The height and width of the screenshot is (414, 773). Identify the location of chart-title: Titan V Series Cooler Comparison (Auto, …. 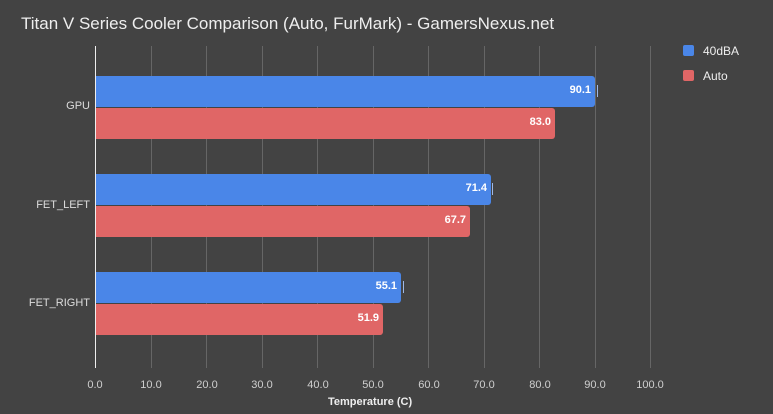
(288, 23).